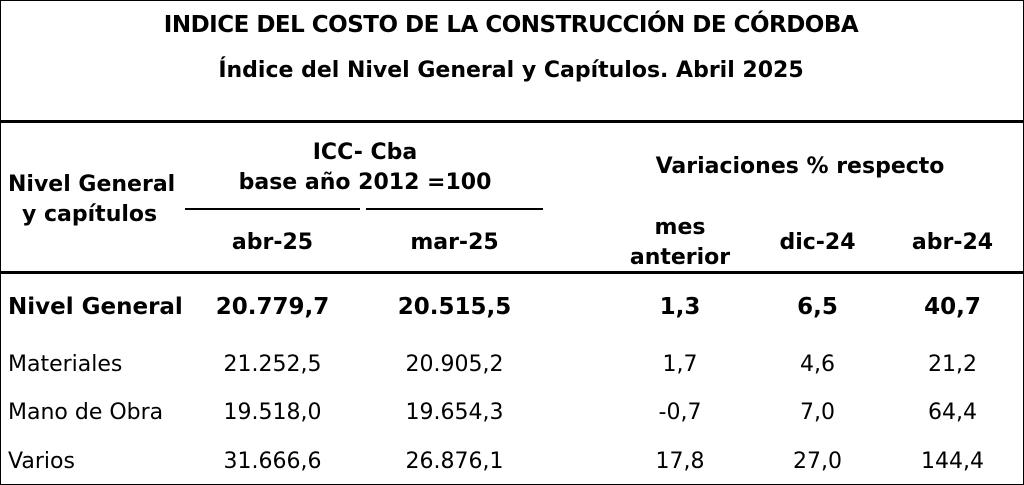 The height and width of the screenshot is (485, 1024). Describe the element at coordinates (272, 307) in the screenshot. I see `cell-abr25: 20.779,7` at that location.